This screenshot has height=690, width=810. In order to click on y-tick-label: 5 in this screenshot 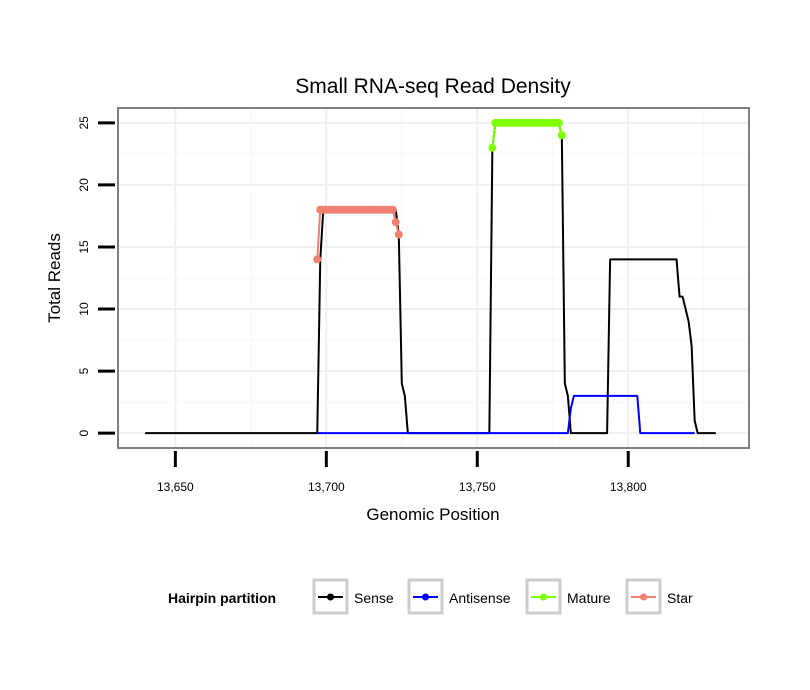, I will do `click(84, 370)`.